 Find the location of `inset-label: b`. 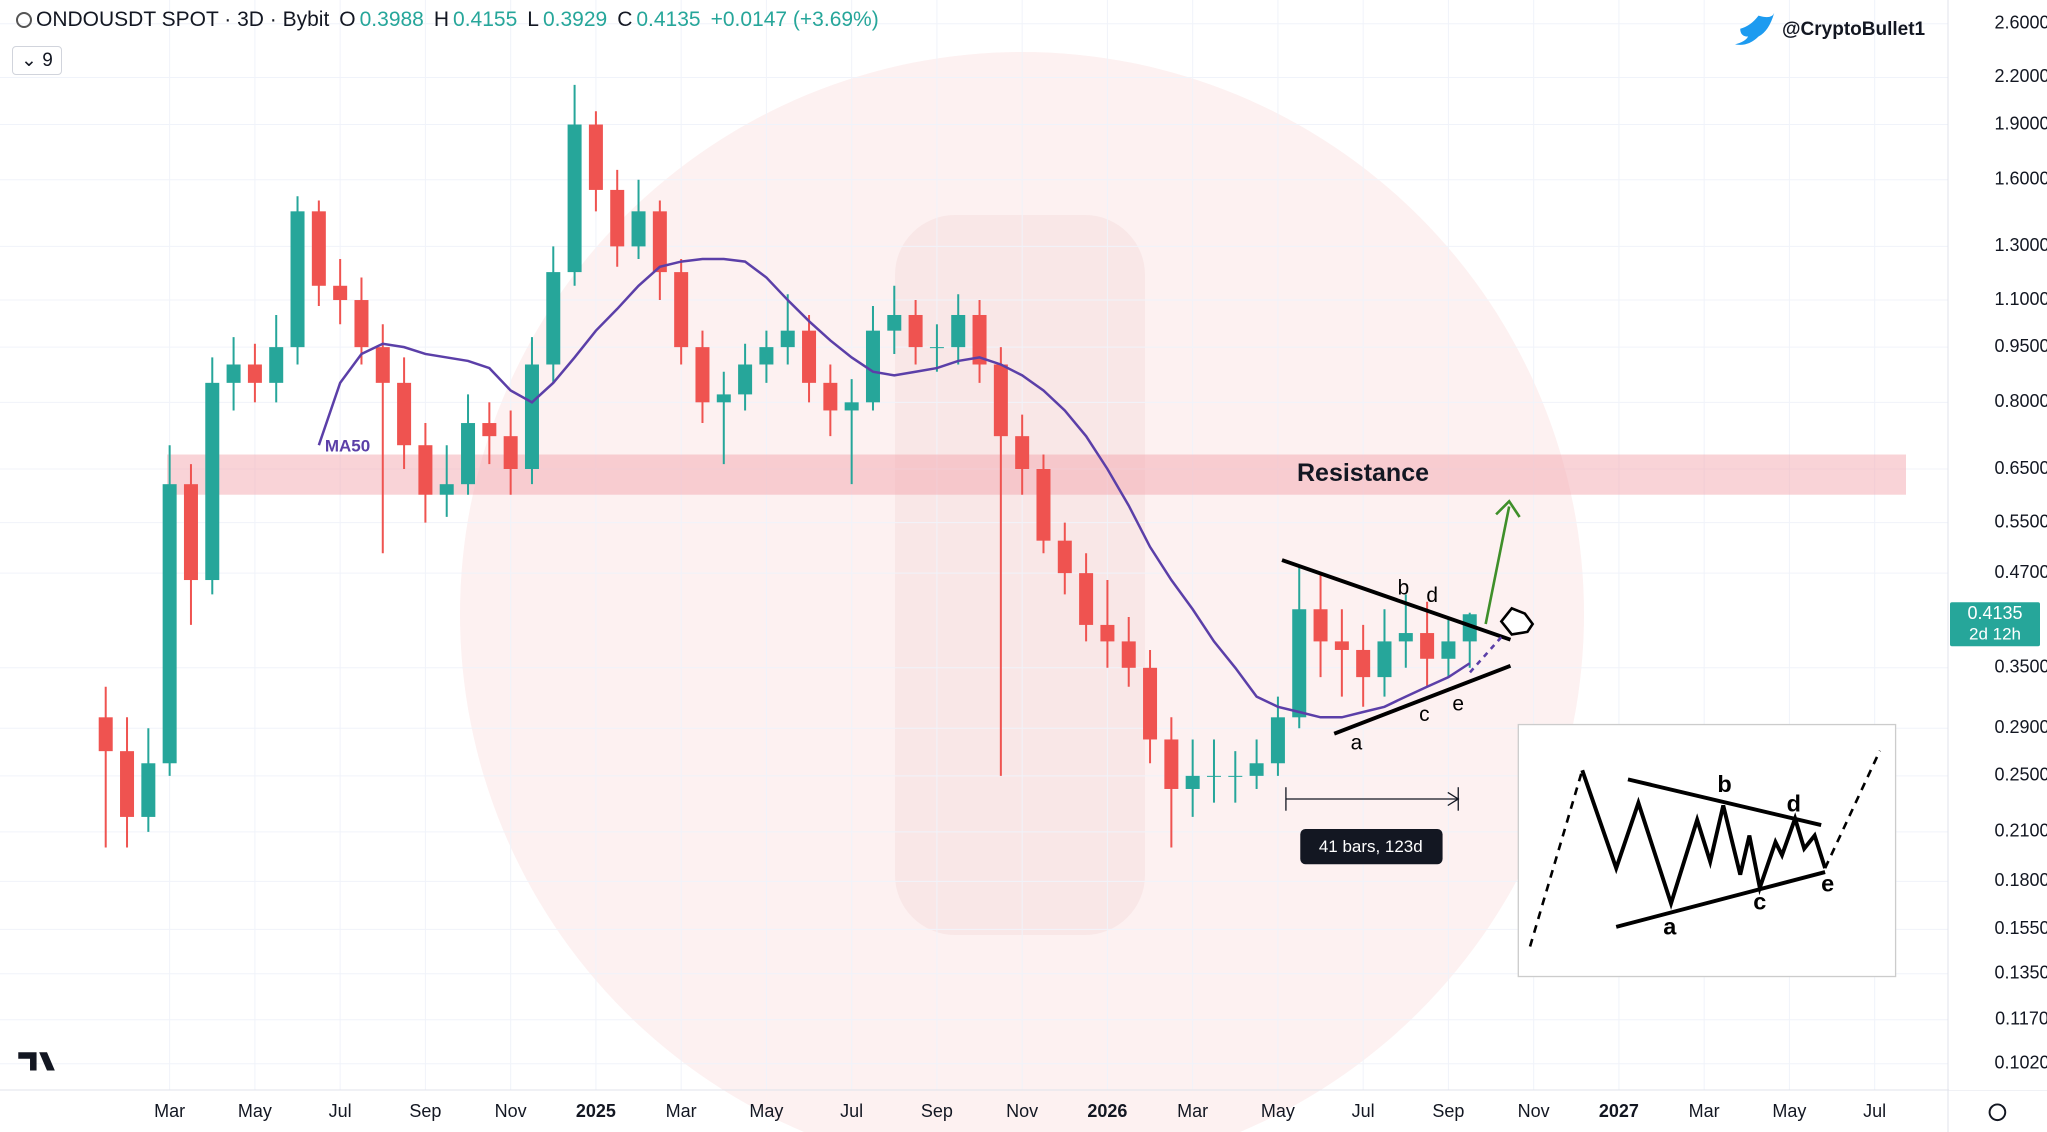

inset-label: b is located at coordinates (1724, 784).